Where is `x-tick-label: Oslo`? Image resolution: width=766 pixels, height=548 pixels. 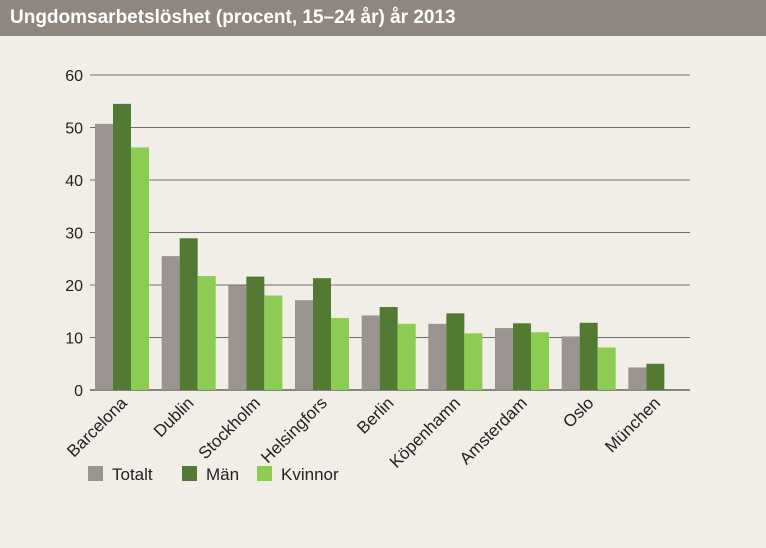 x-tick-label: Oslo is located at coordinates (578, 412).